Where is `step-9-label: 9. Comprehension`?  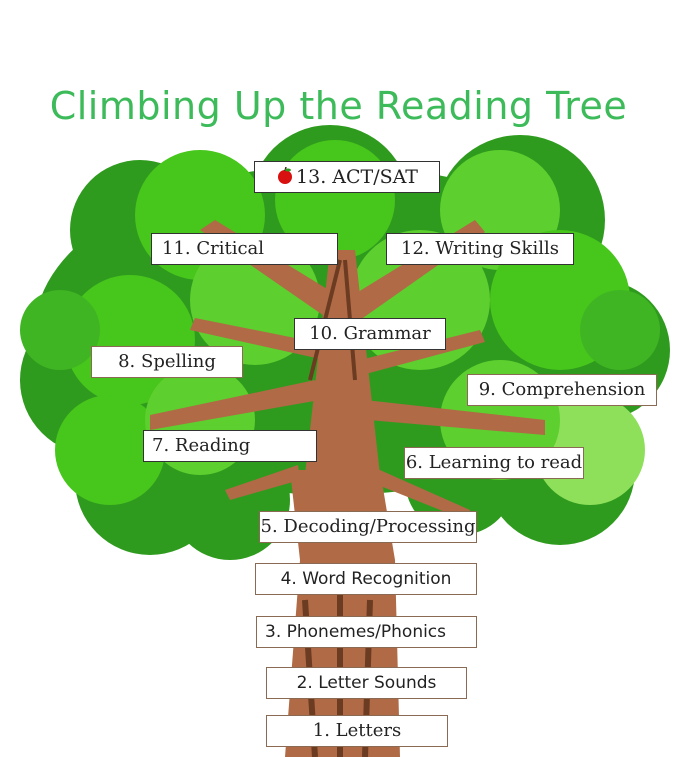 step-9-label: 9. Comprehension is located at coordinates (562, 390).